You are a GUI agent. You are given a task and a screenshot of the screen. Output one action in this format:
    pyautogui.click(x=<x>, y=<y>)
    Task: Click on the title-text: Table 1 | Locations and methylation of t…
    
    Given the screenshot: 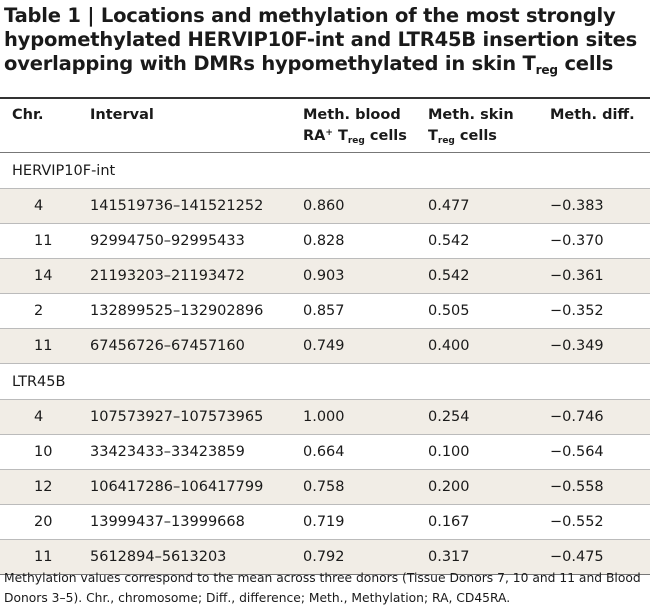 What is the action you would take?
    pyautogui.click(x=321, y=39)
    